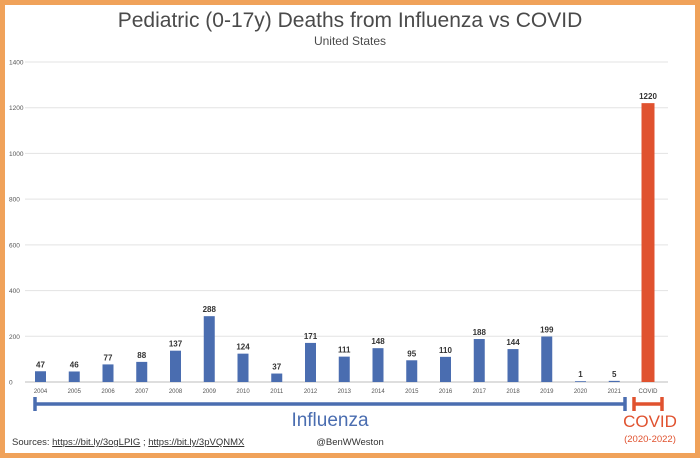  Describe the element at coordinates (16, 223) in the screenshot. I see `y-axis-ticks: 0 200 400 600 800 1000 1200 1400` at that location.